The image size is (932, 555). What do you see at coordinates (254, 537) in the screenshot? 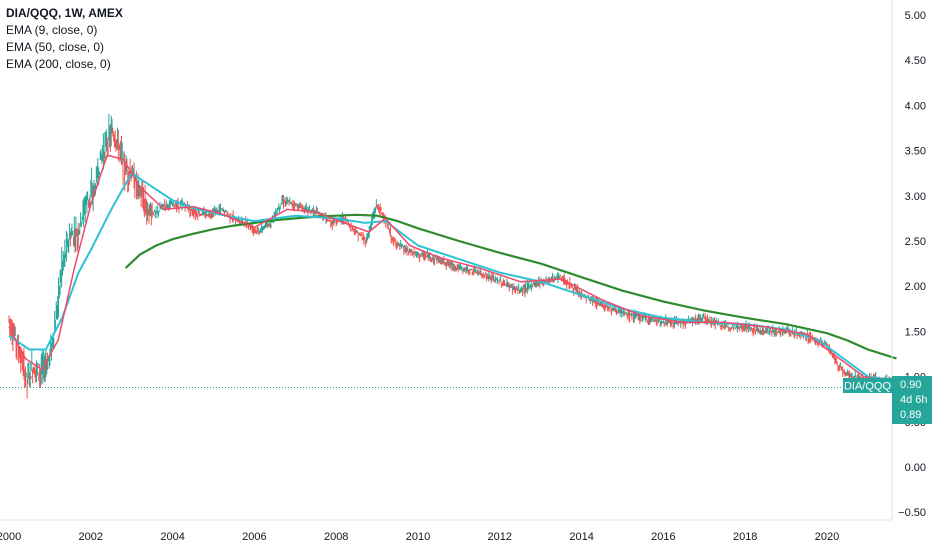
I see `x-tick-label: 2006` at bounding box center [254, 537].